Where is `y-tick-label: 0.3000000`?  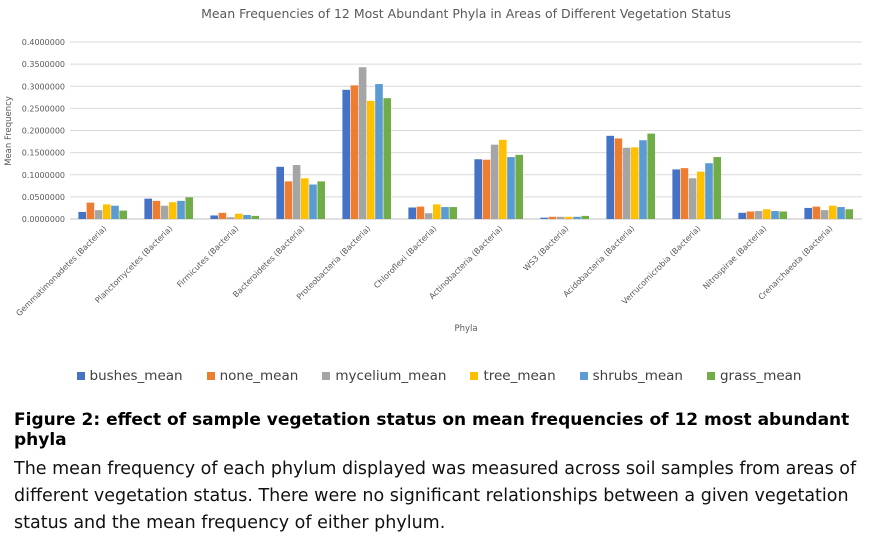
y-tick-label: 0.3000000 is located at coordinates (43, 86).